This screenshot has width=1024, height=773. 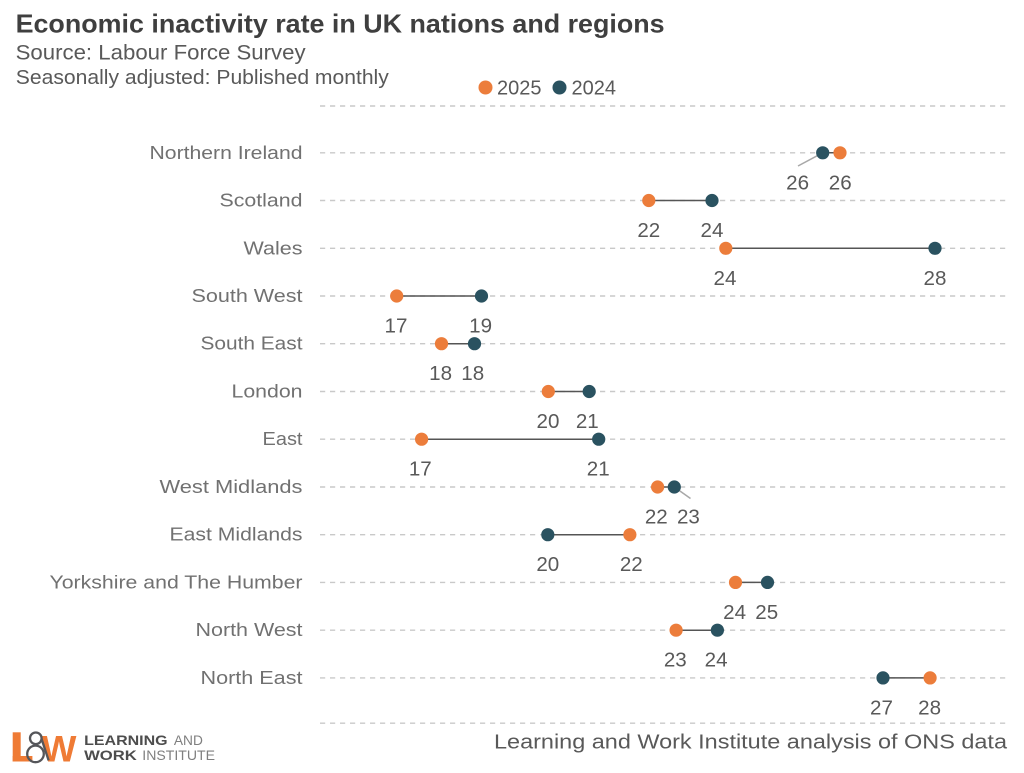 I want to click on svg-text: 19, so click(x=480, y=326).